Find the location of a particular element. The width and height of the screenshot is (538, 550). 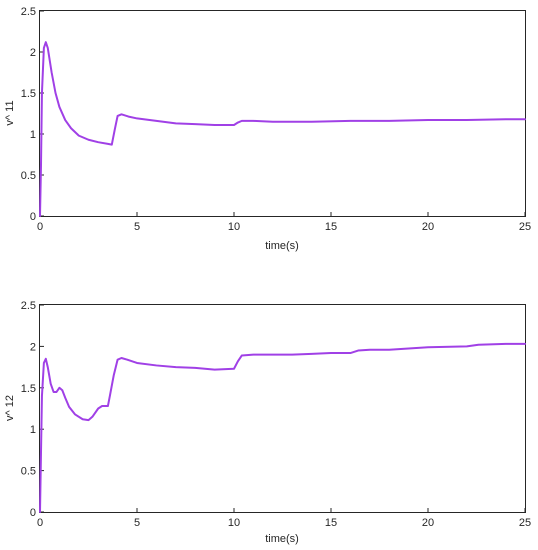

y-axis-1: 0 0.5 1 1.5 2 2.5 is located at coordinates (32, 114).